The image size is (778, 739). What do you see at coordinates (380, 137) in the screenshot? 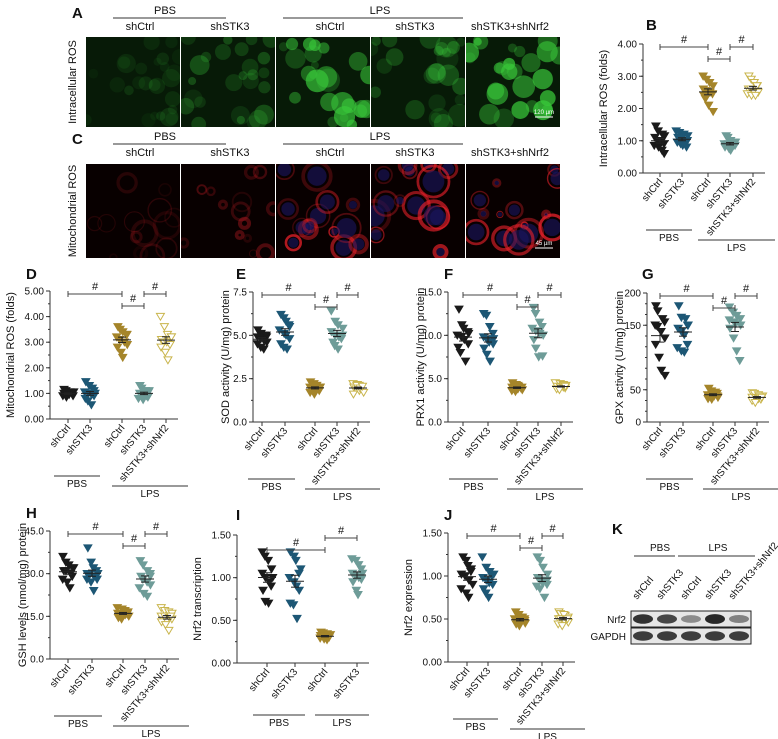
I see `group-label-lps: LPS` at bounding box center [380, 137].